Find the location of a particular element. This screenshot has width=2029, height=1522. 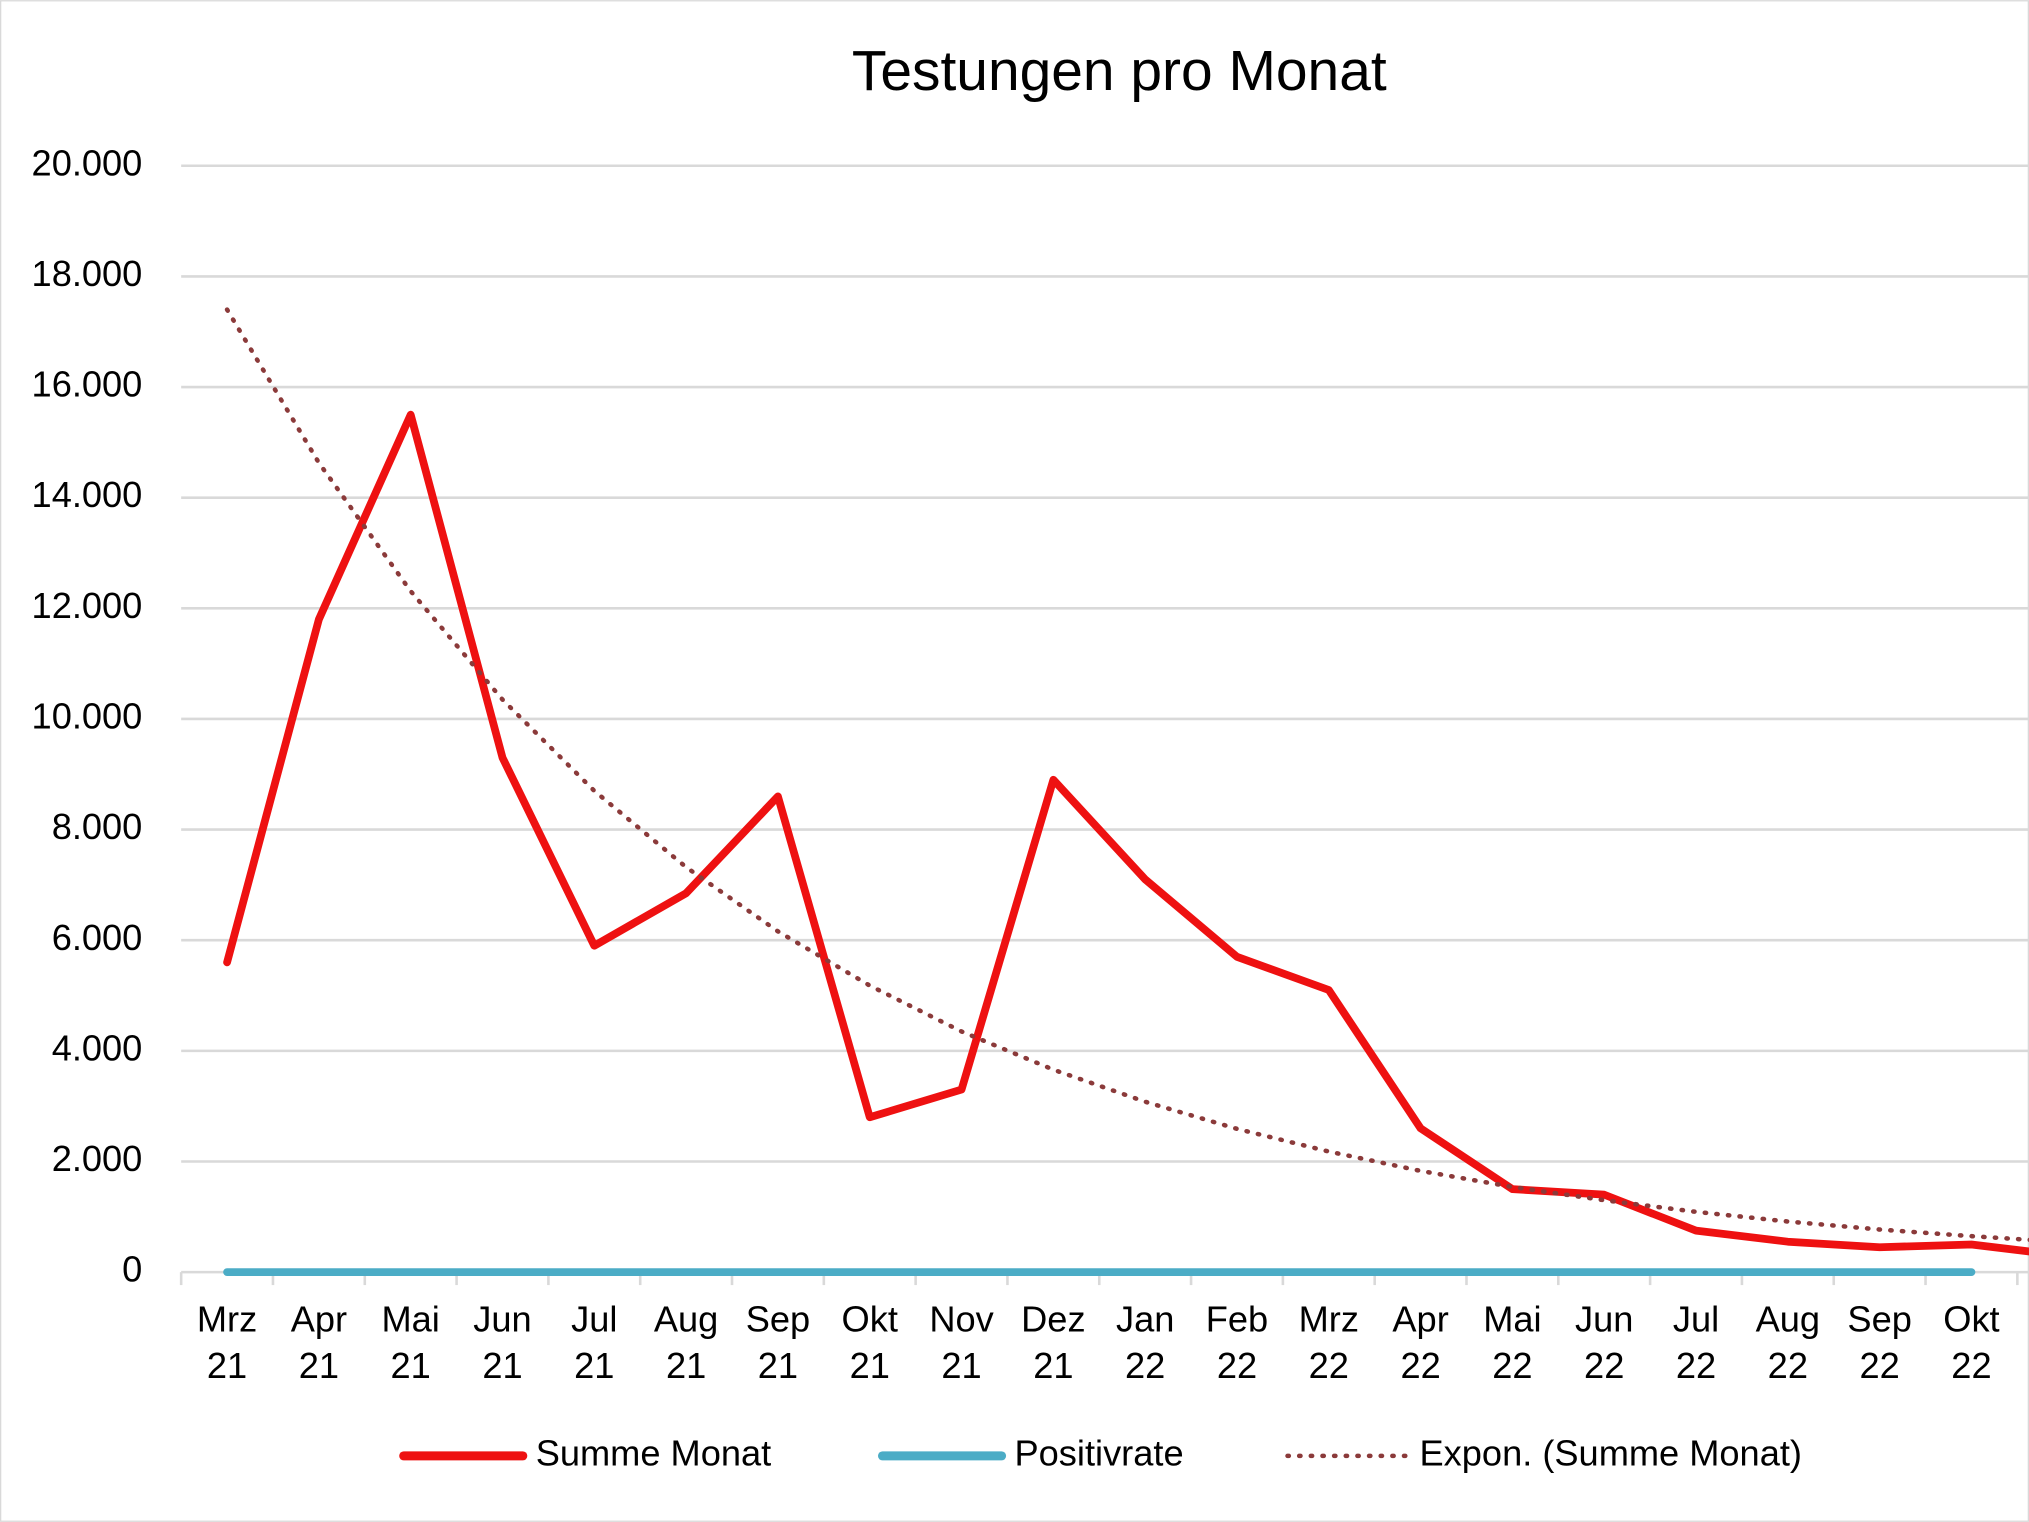

x-tick-label: Nov 21 is located at coordinates (961, 1342).